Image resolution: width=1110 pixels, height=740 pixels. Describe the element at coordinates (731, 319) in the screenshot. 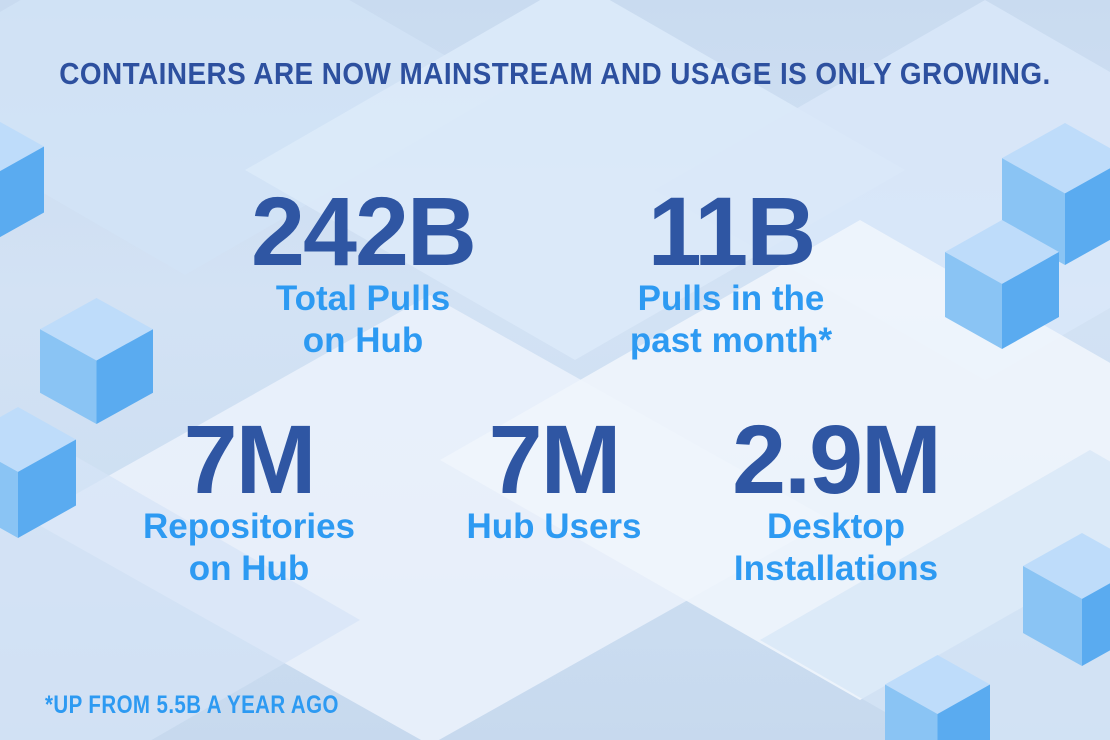

I see `stat-label-monthly-pulls: Pulls in the past month*` at that location.